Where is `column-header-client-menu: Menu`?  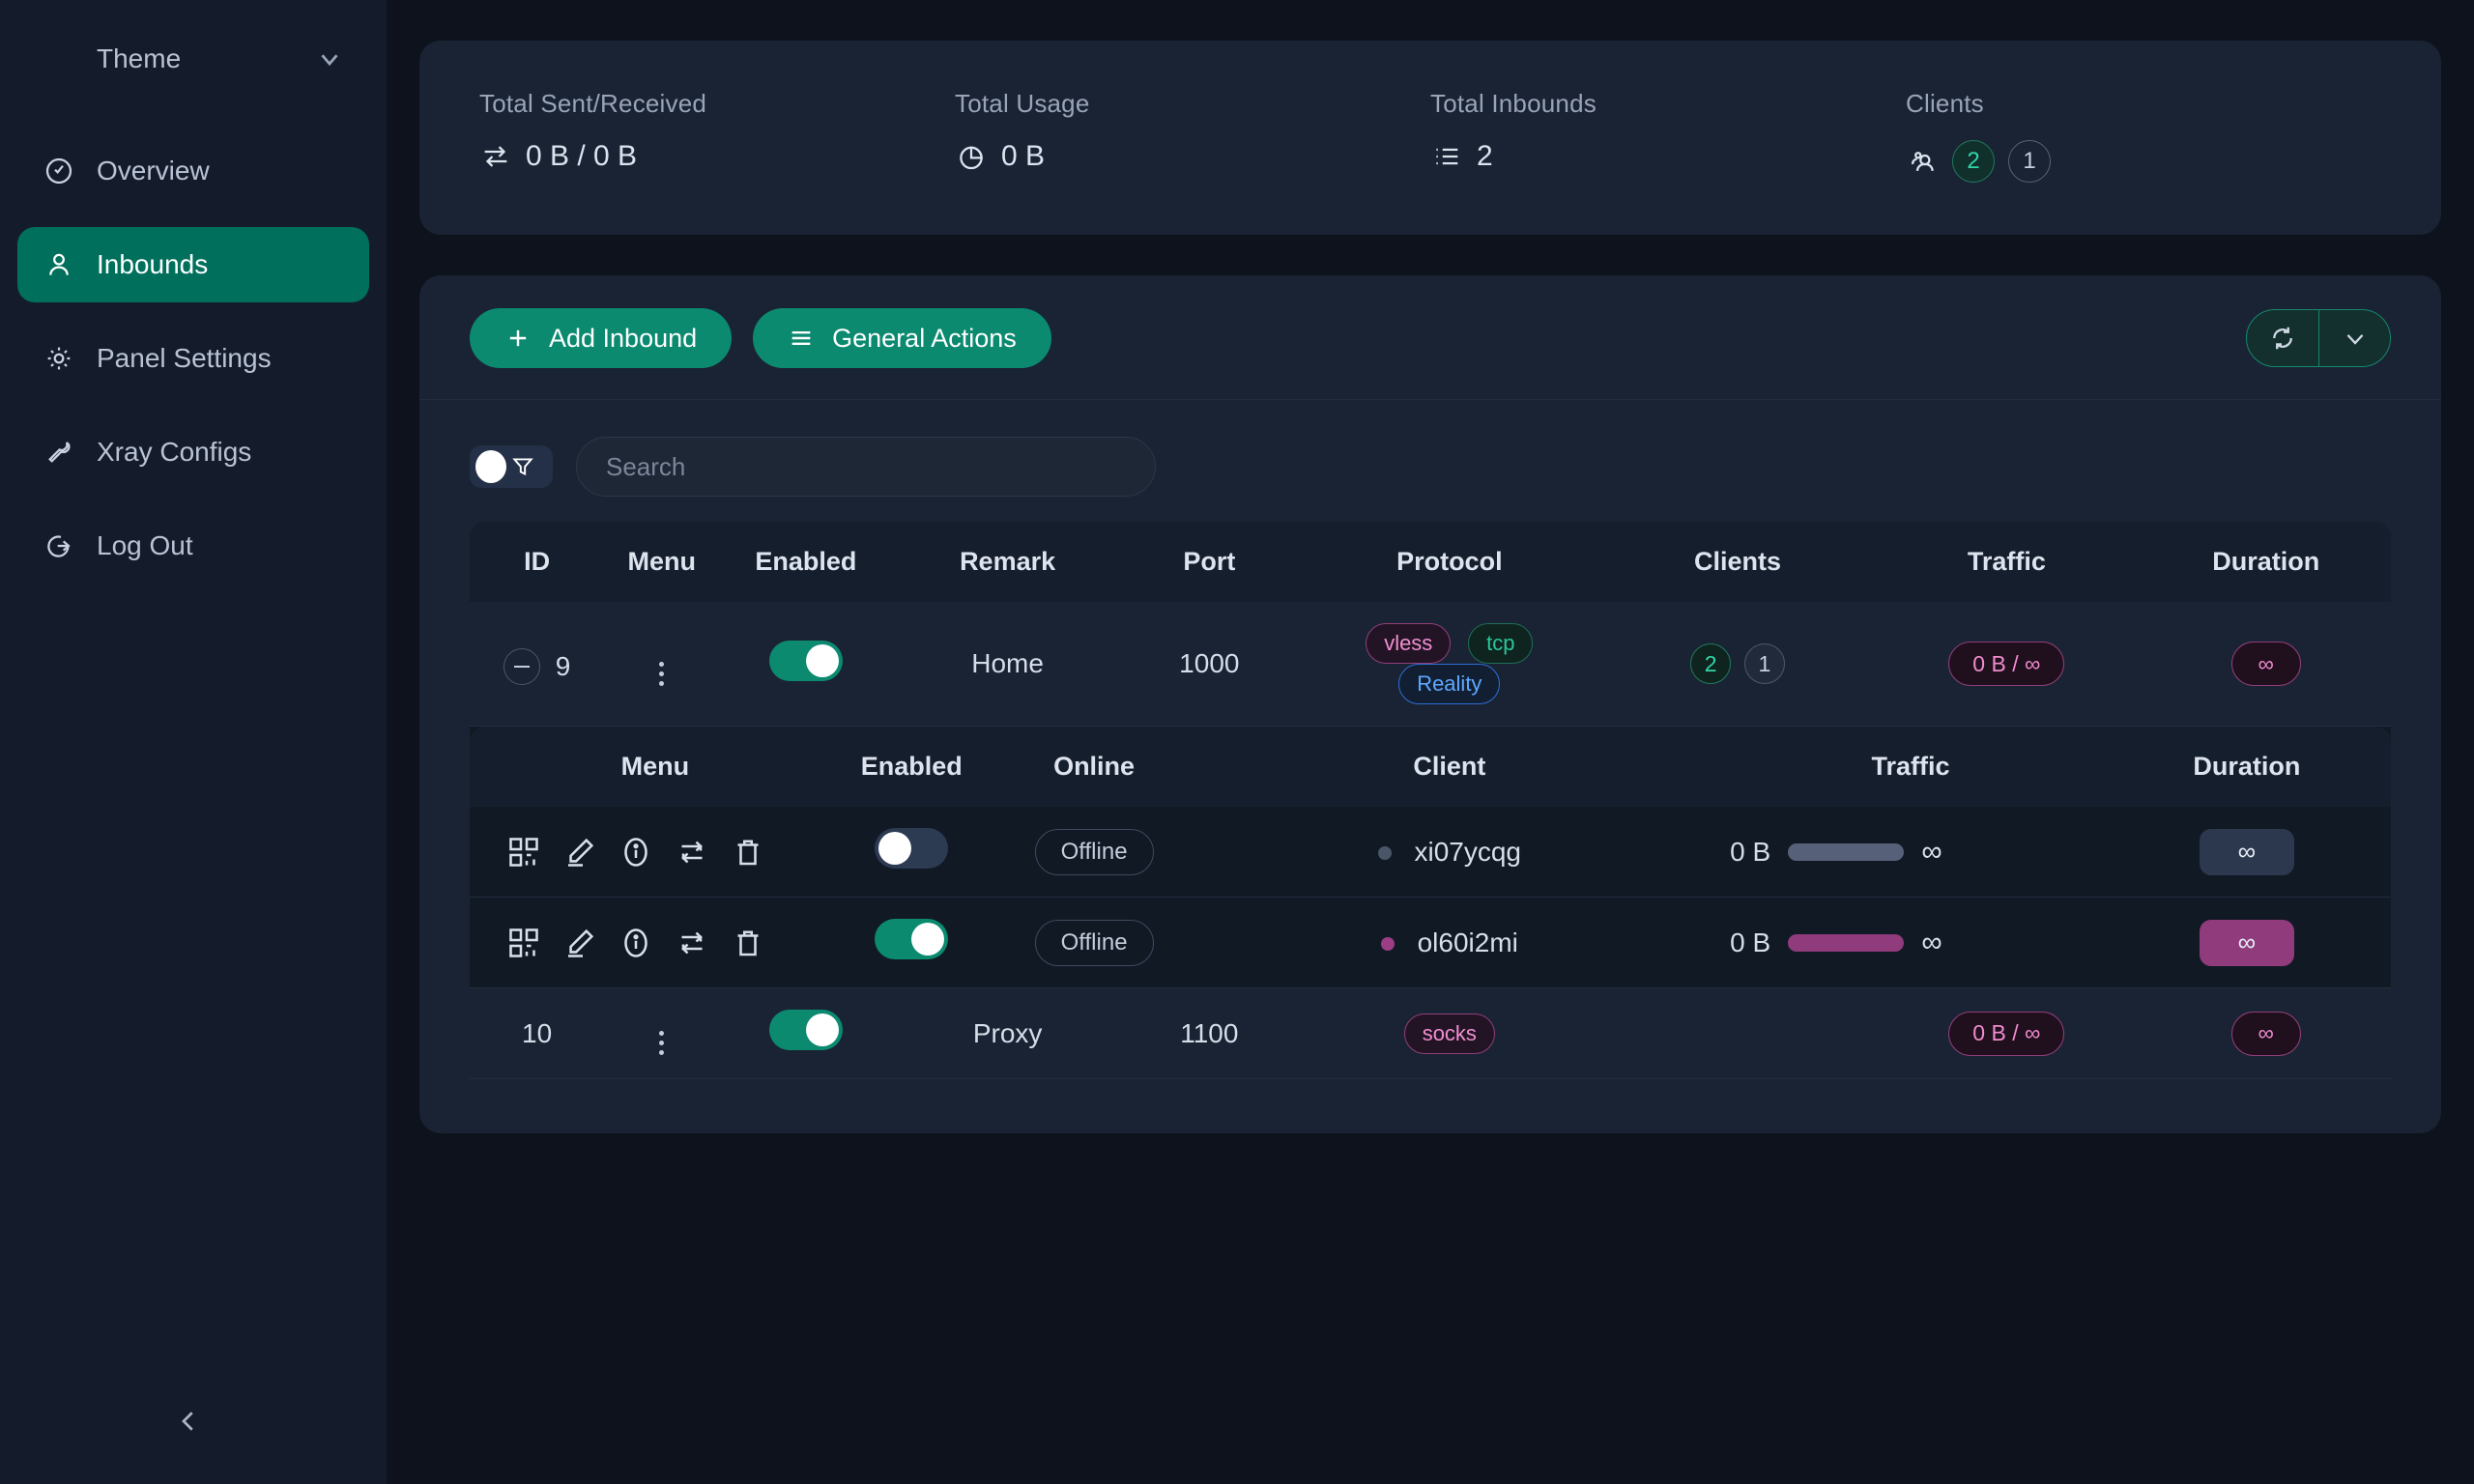 column-header-client-menu: Menu is located at coordinates (643, 767).